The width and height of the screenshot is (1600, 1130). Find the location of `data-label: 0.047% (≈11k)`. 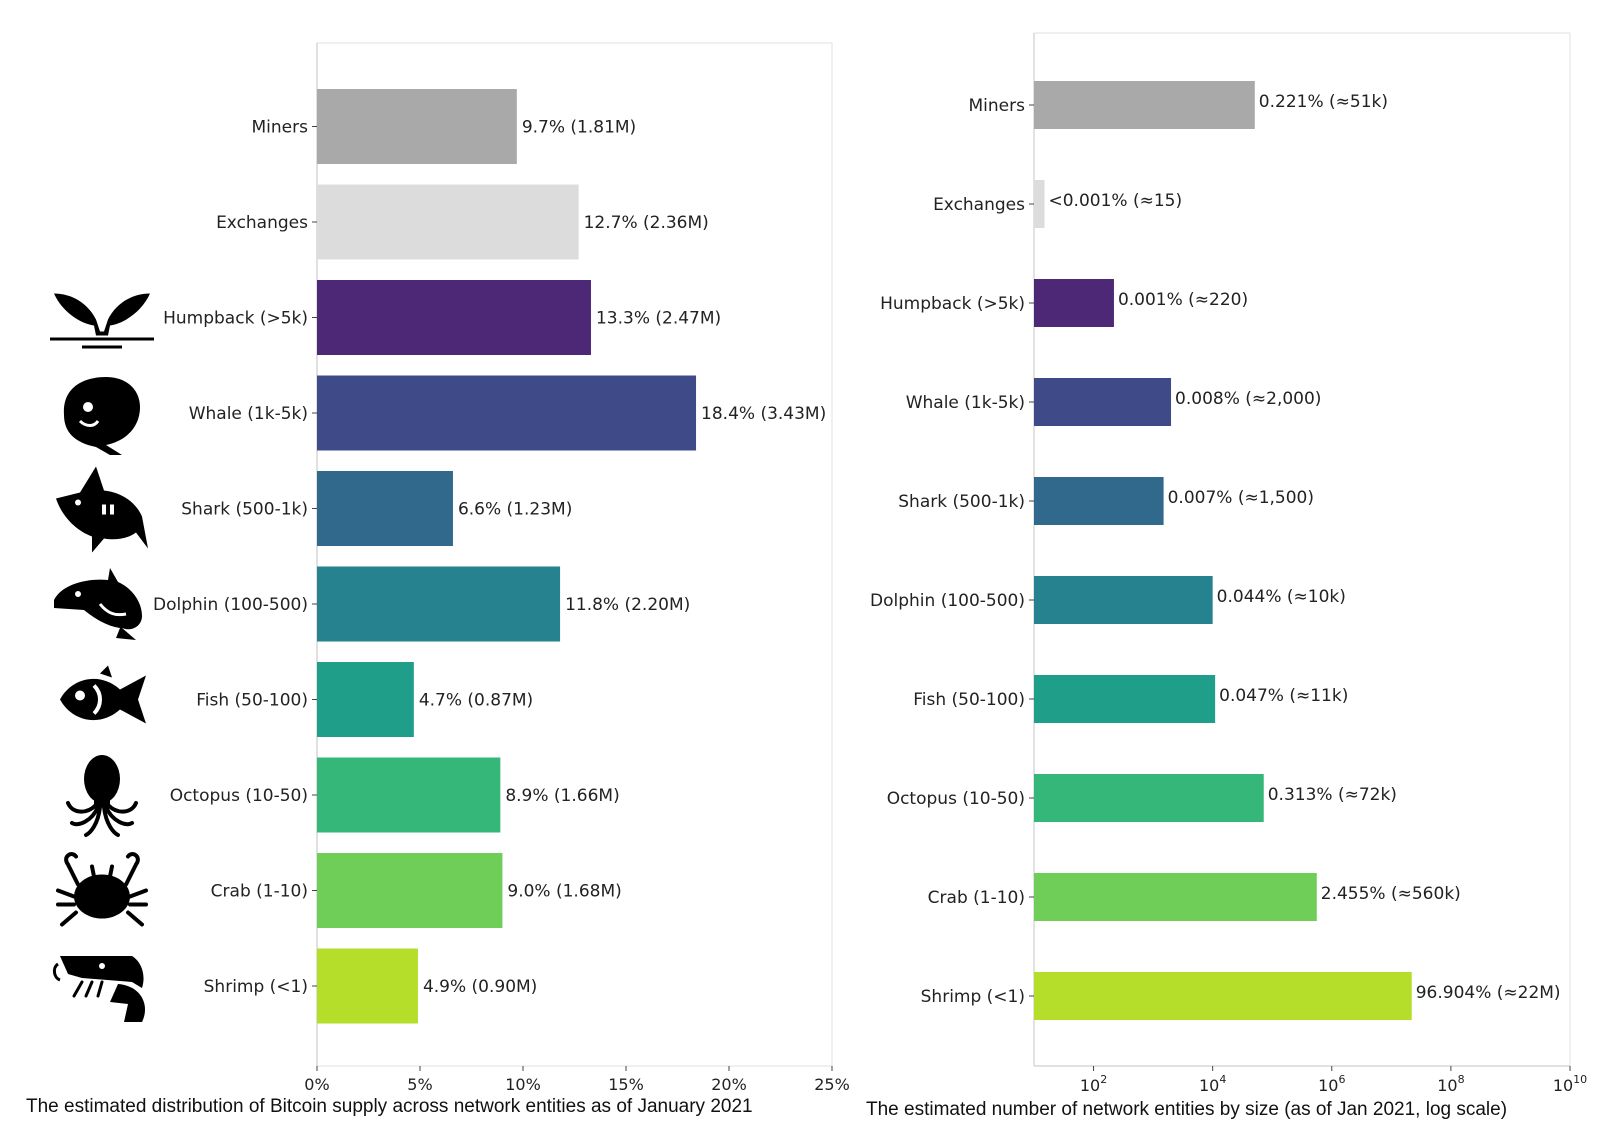

data-label: 0.047% (≈11k) is located at coordinates (1283, 696).